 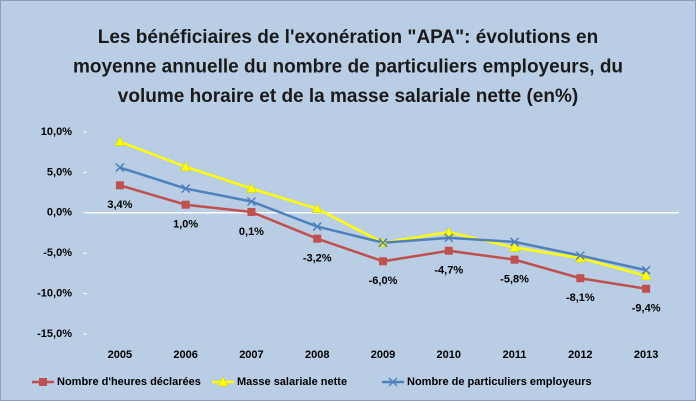 What do you see at coordinates (59, 172) in the screenshot?
I see `y-tick-label: 5,0%` at bounding box center [59, 172].